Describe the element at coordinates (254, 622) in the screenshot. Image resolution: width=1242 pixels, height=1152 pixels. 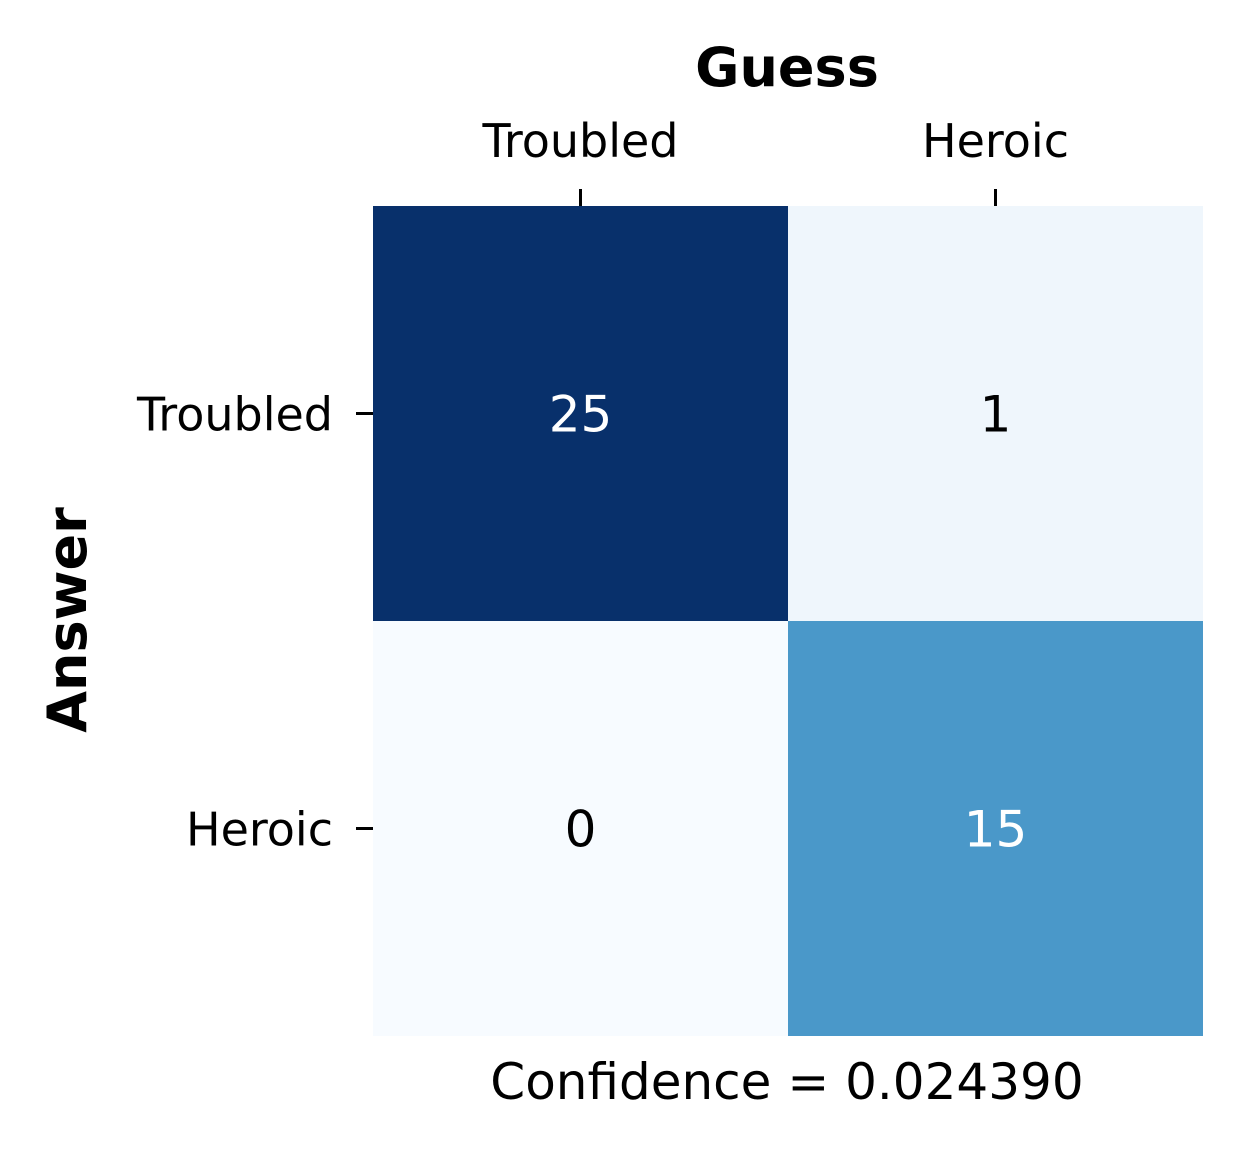
I see `y-axis-ticks: Troubled Heroic` at that location.